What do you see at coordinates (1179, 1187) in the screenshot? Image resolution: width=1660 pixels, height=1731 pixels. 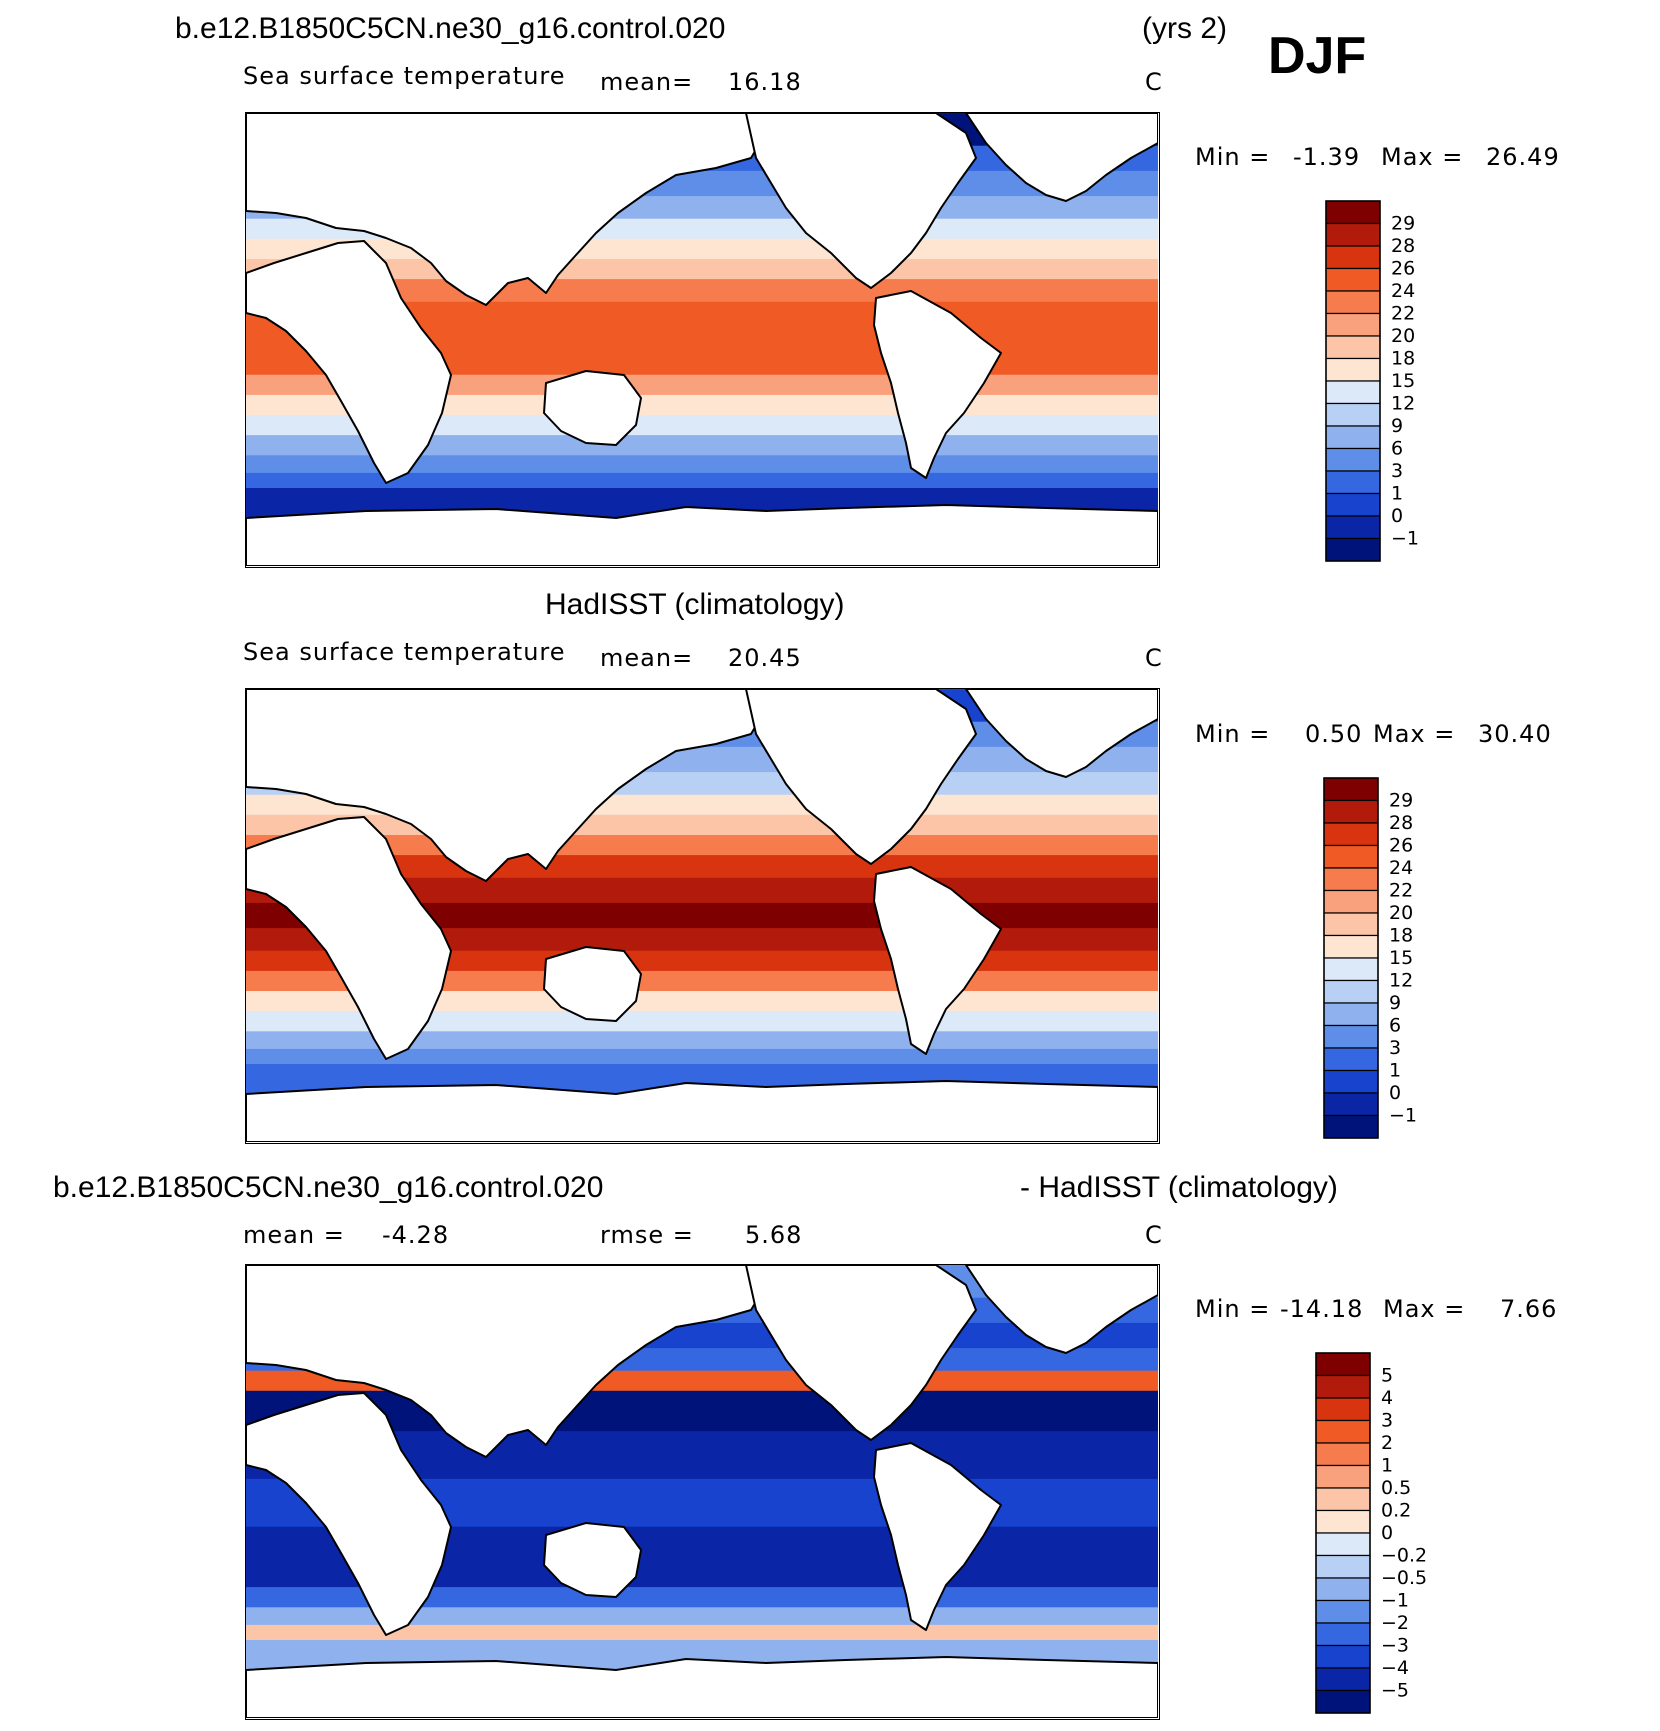 I see `panel3-title-right: - HadISST (climatology)` at bounding box center [1179, 1187].